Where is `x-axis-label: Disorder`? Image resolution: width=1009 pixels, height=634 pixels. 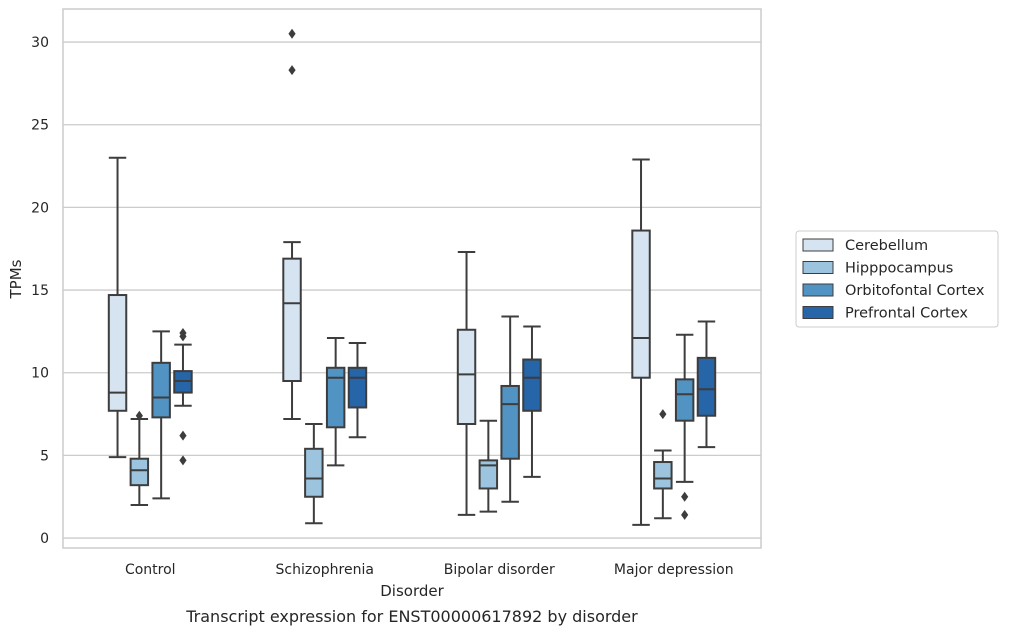 x-axis-label: Disorder is located at coordinates (412, 591).